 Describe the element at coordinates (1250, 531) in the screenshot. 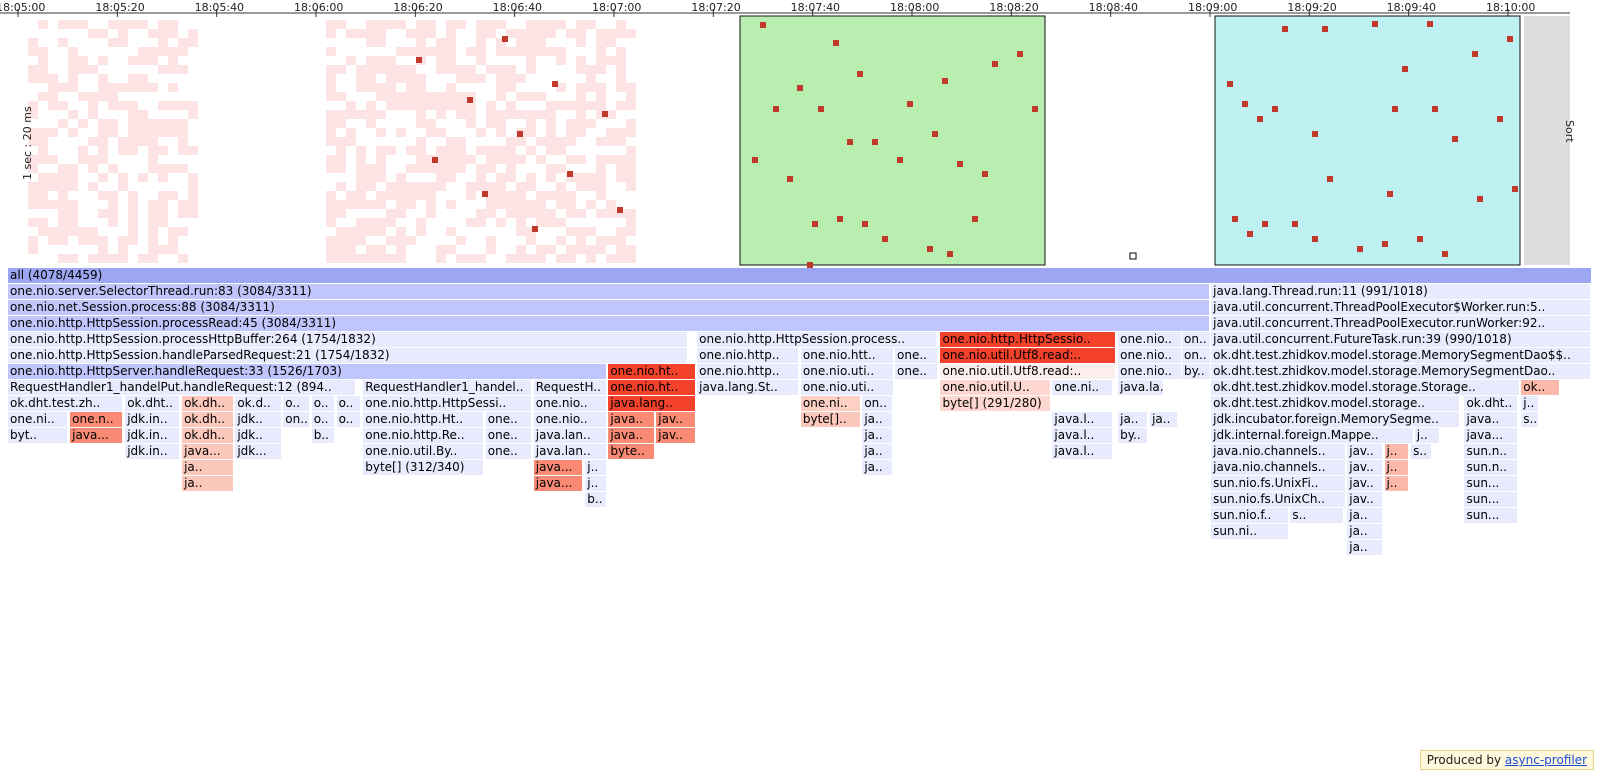

I see `flame-frame: sun.ni..` at that location.